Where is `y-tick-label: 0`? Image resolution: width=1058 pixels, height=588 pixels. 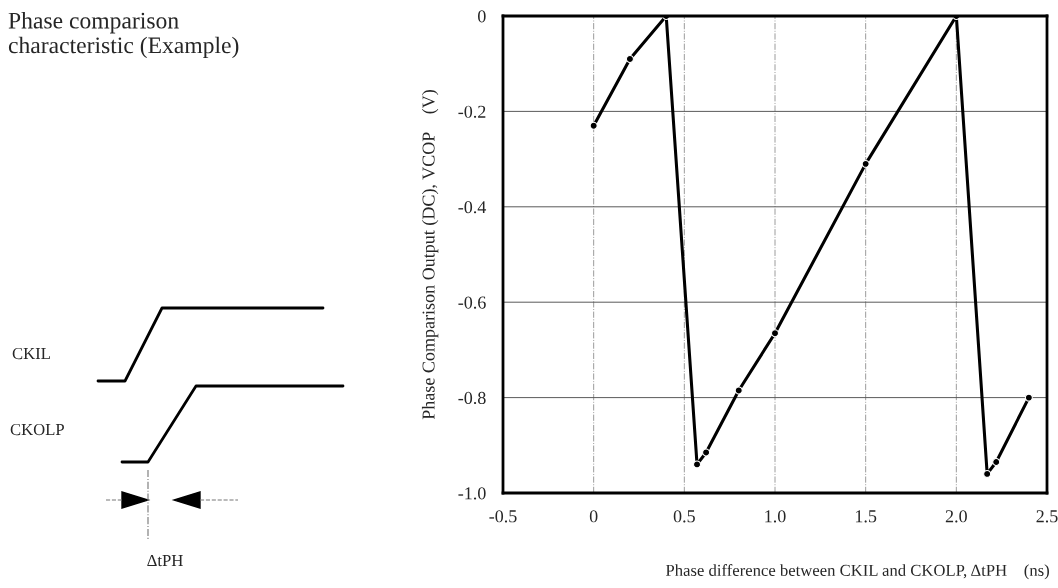
y-tick-label: 0 is located at coordinates (481, 16).